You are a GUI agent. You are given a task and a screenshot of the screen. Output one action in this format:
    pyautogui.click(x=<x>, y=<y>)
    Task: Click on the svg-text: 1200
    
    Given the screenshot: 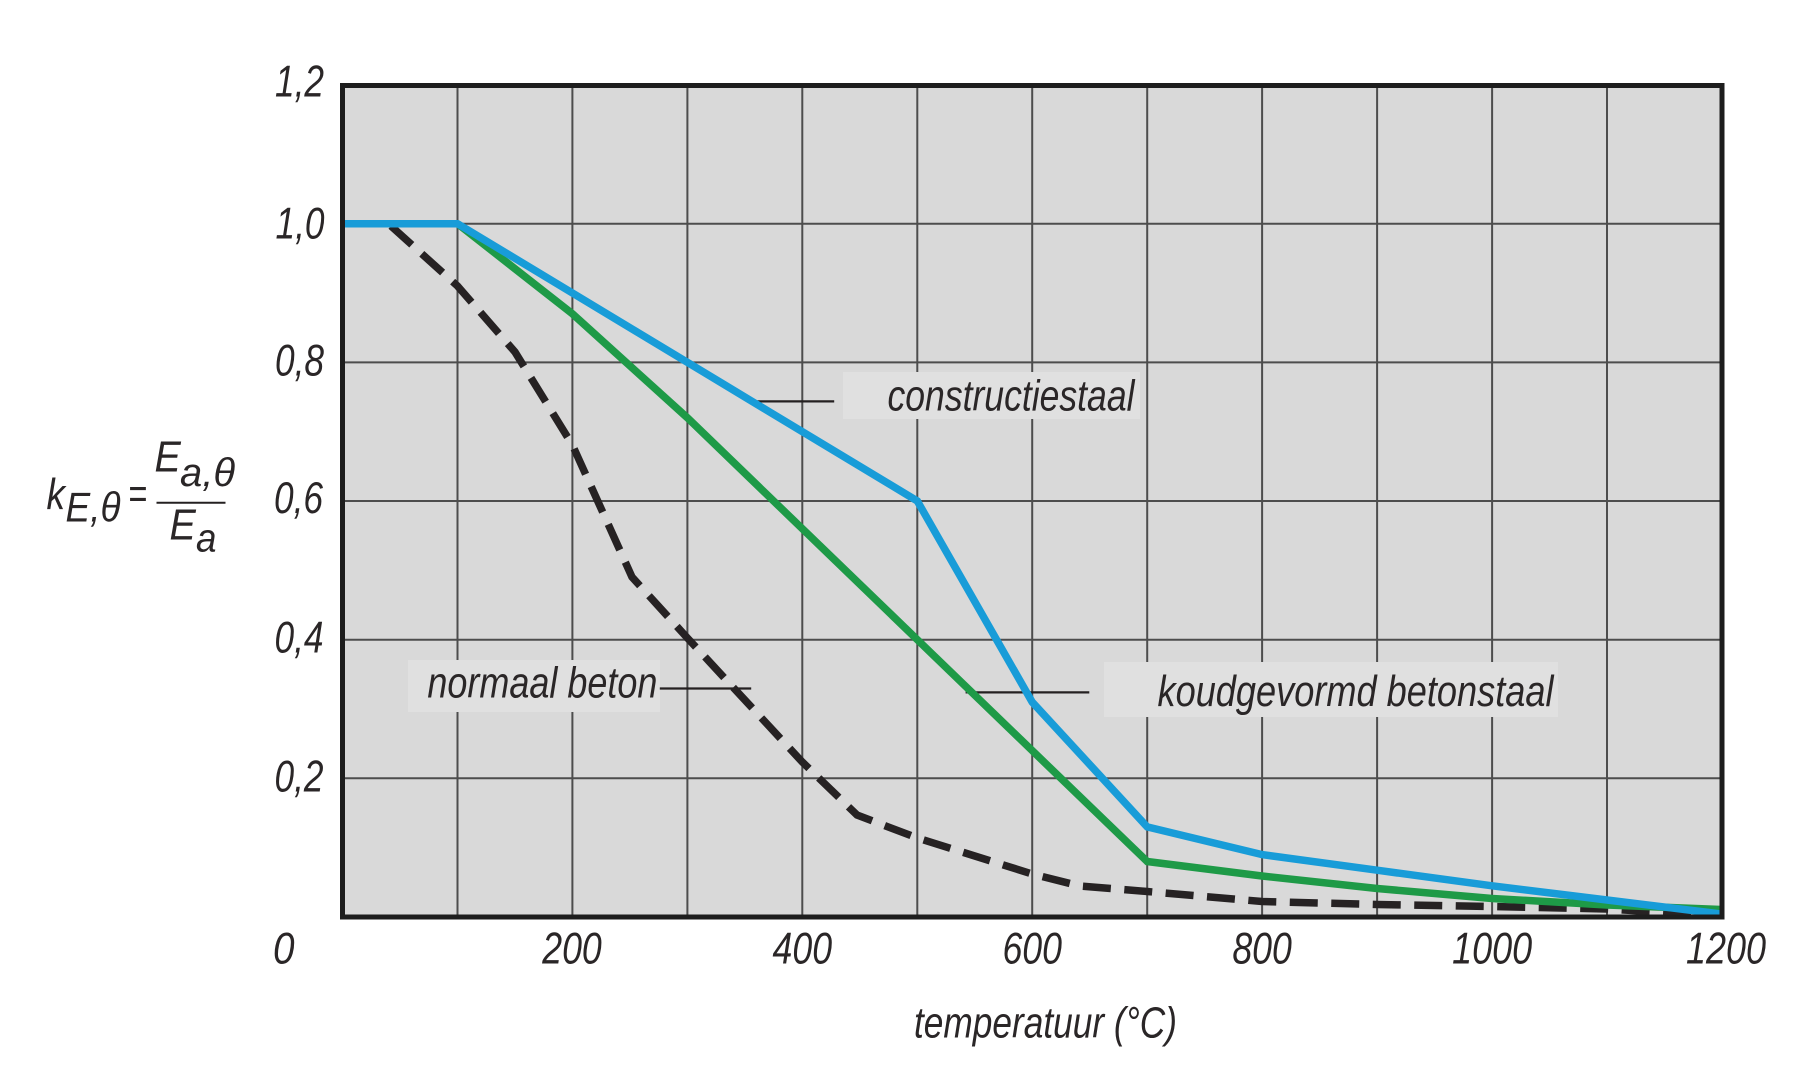 What is the action you would take?
    pyautogui.click(x=1726, y=948)
    